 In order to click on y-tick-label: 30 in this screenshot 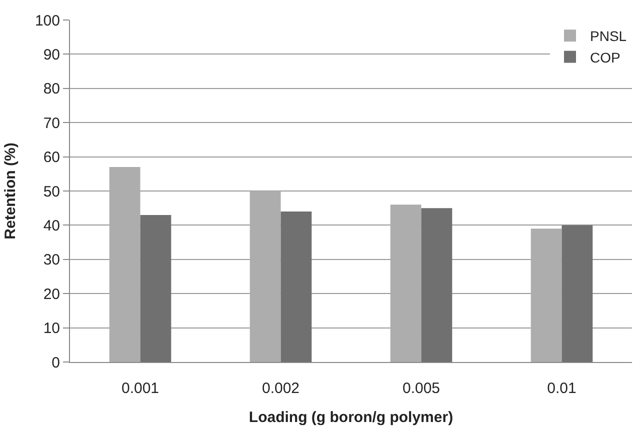, I will do `click(51, 260)`.